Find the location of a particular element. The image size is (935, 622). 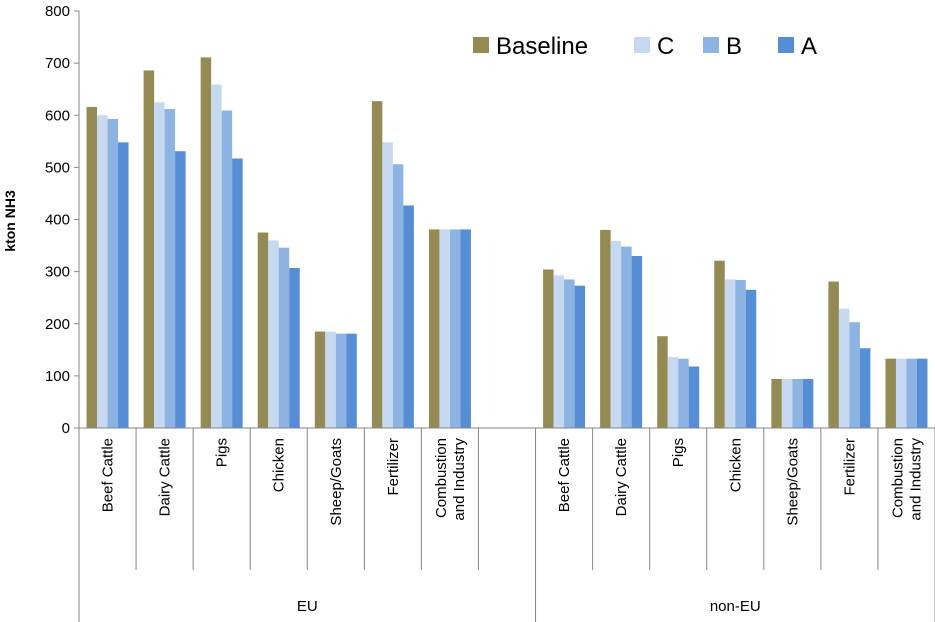

legend: Baseline C B A is located at coordinates (645, 46).